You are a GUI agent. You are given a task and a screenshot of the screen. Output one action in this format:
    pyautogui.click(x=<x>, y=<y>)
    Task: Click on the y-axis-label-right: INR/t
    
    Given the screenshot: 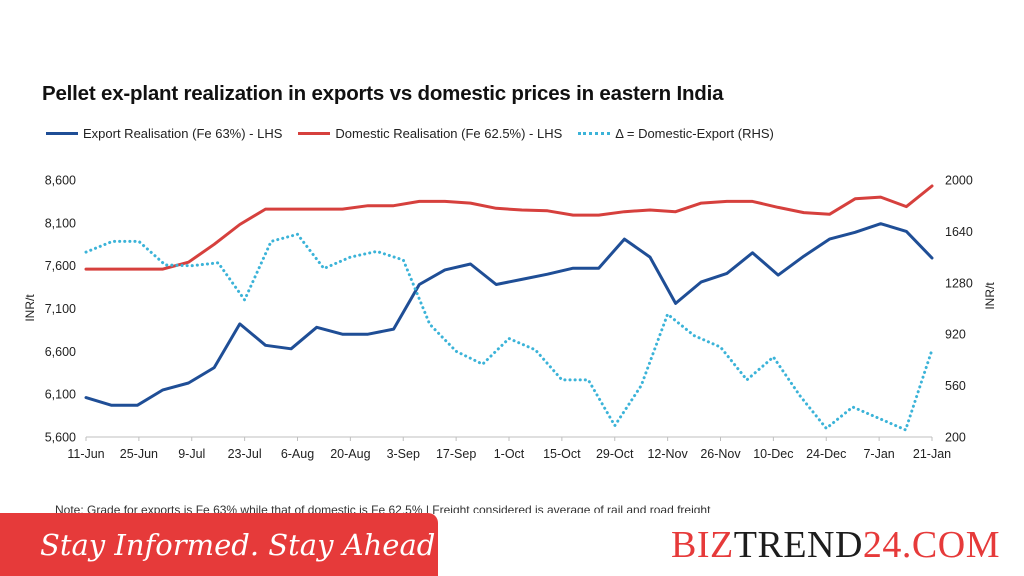 What is the action you would take?
    pyautogui.click(x=990, y=296)
    